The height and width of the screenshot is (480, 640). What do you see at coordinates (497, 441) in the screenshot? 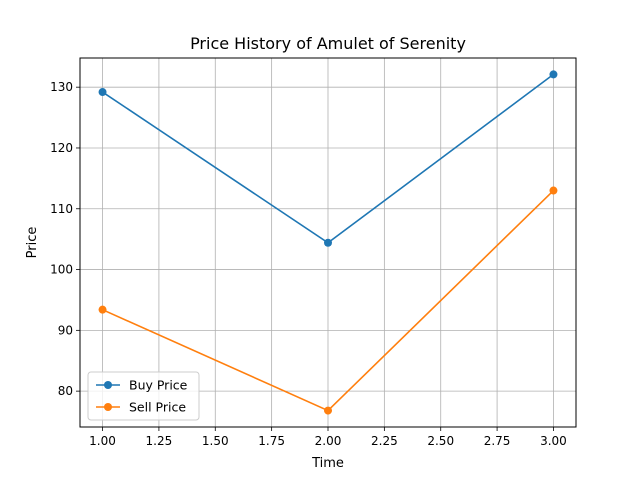
I see `x-tick-label: 2.75` at bounding box center [497, 441].